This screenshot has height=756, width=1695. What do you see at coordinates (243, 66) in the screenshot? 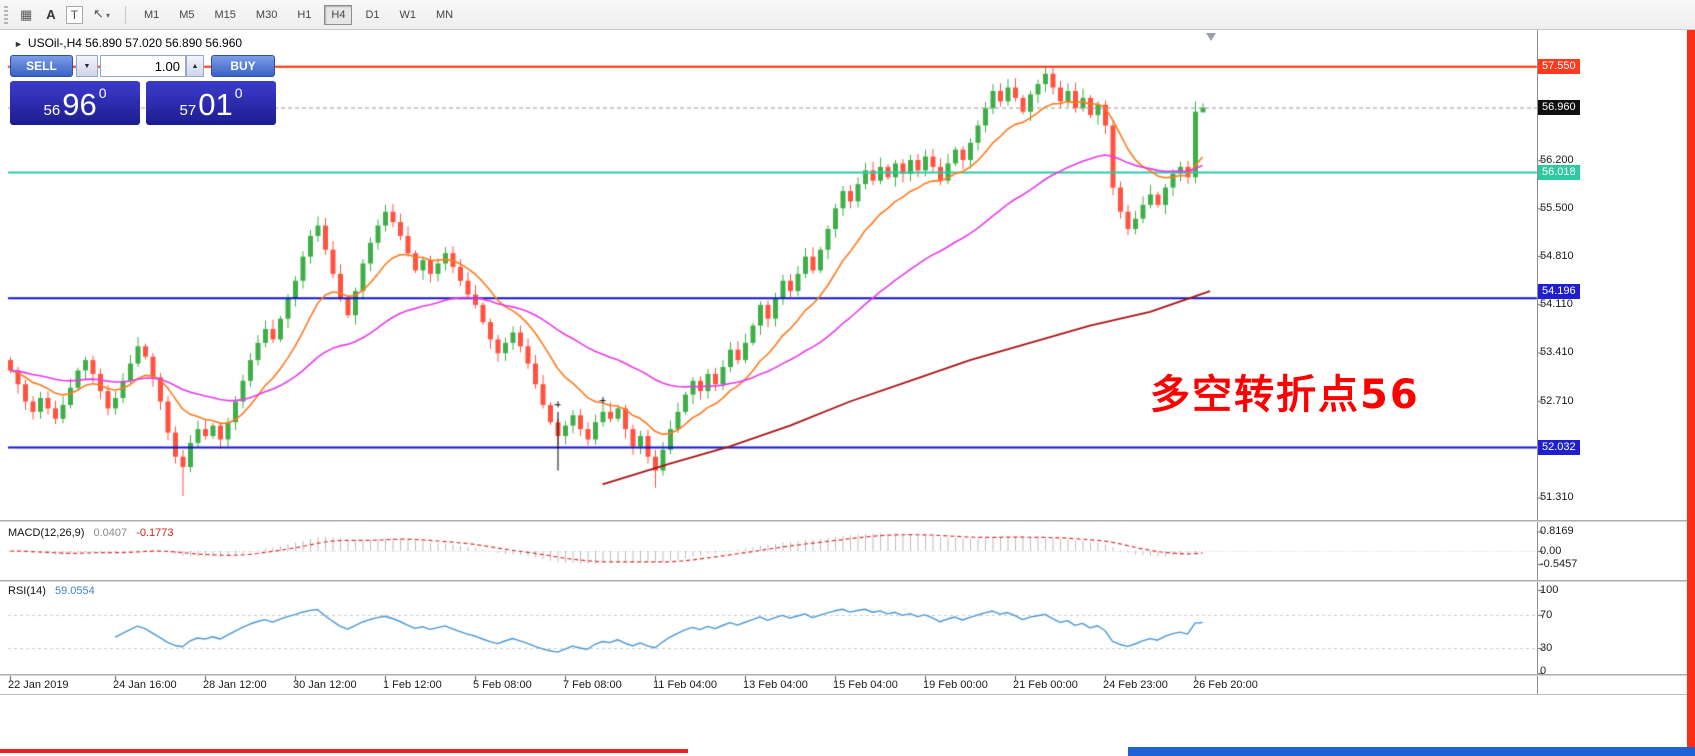
I see `buy-button: BUY` at bounding box center [243, 66].